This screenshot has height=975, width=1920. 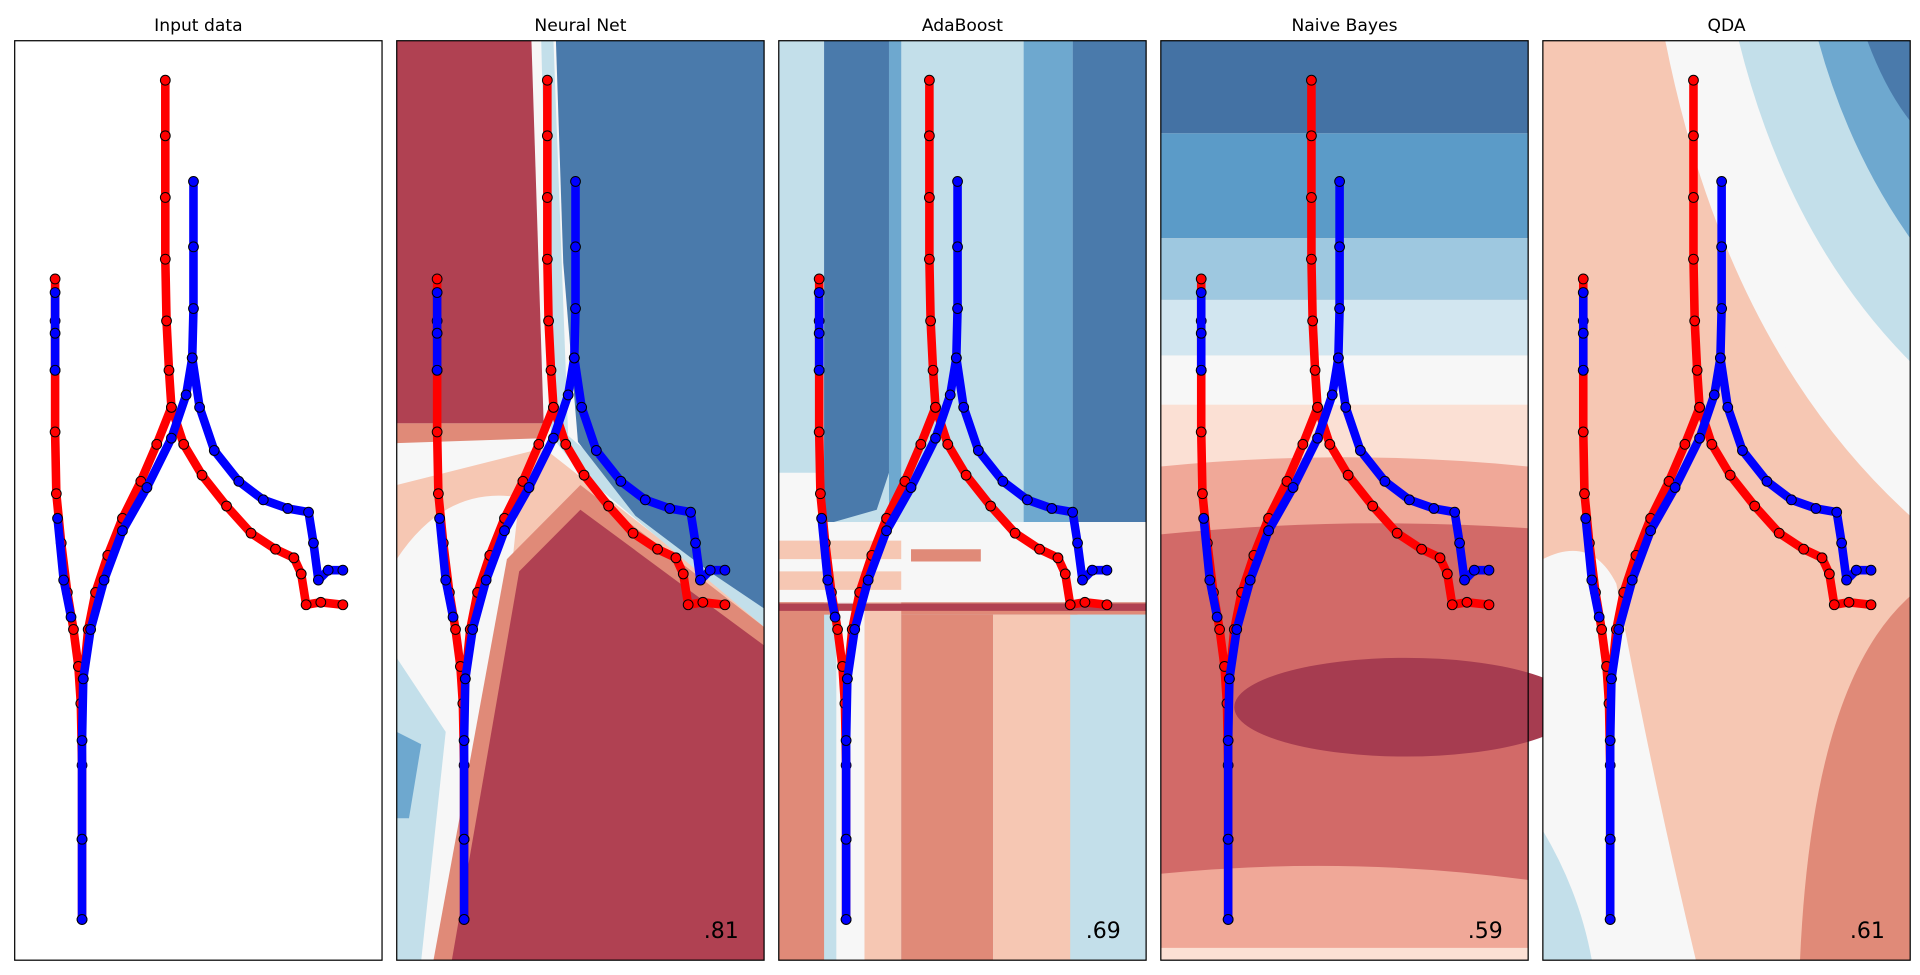 I want to click on score: .69, so click(x=1103, y=931).